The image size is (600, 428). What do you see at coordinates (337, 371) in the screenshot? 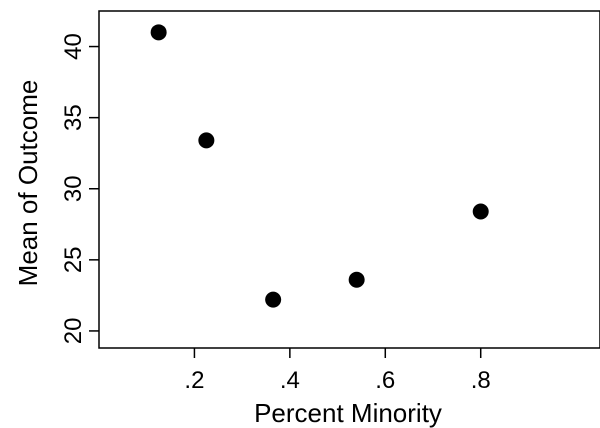
I see `x-axis-ticks: .2 .4 .6 .8` at bounding box center [337, 371].